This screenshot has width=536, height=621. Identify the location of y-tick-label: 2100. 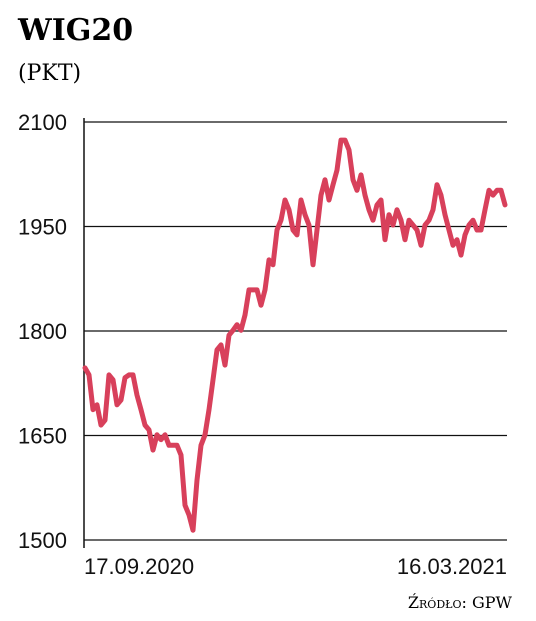
(42, 122).